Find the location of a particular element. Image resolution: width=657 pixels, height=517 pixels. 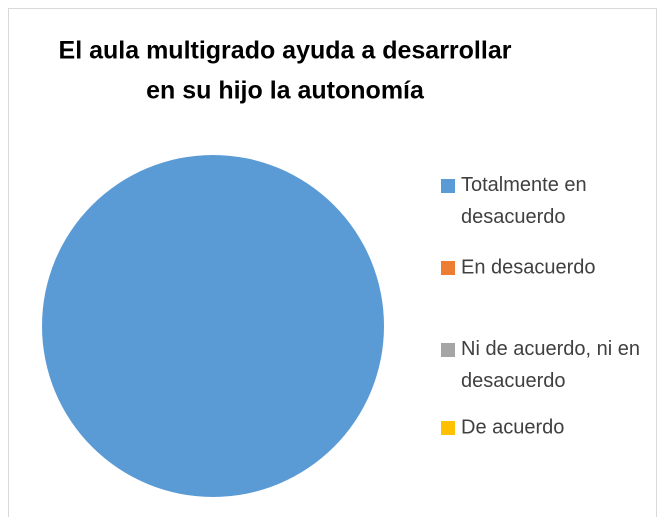

chart-title: El aula multigrado ayuda a desarrollar is located at coordinates (285, 51).